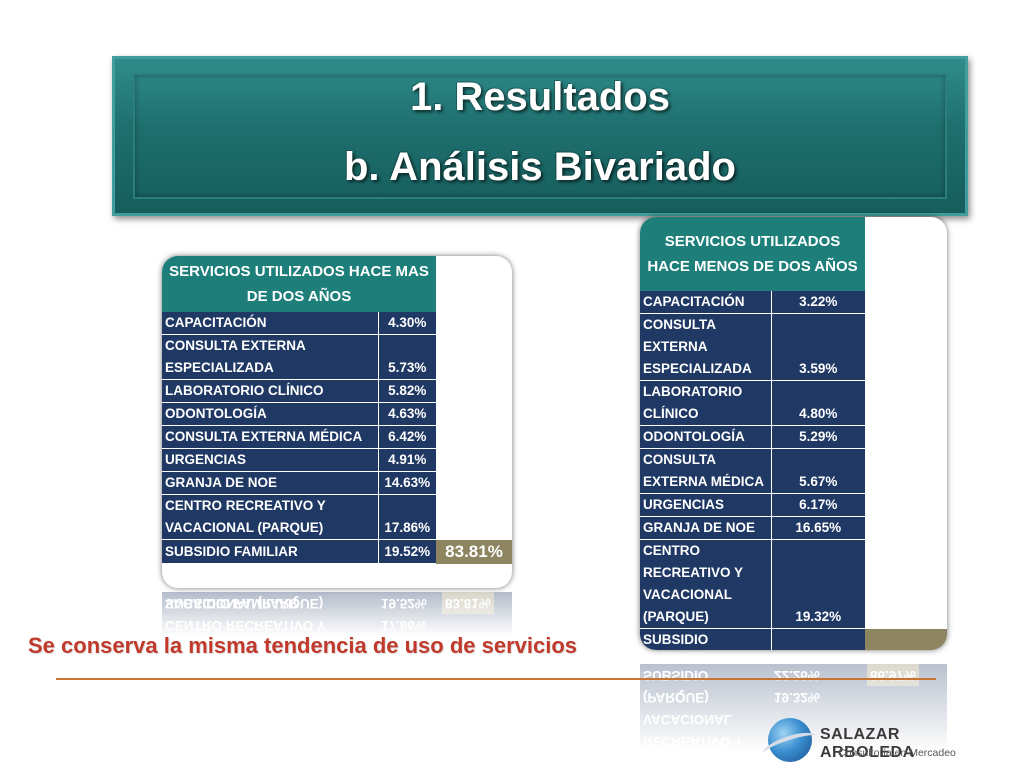 The width and height of the screenshot is (1024, 768). What do you see at coordinates (474, 551) in the screenshot?
I see `left-total-cell: 83.81%` at bounding box center [474, 551].